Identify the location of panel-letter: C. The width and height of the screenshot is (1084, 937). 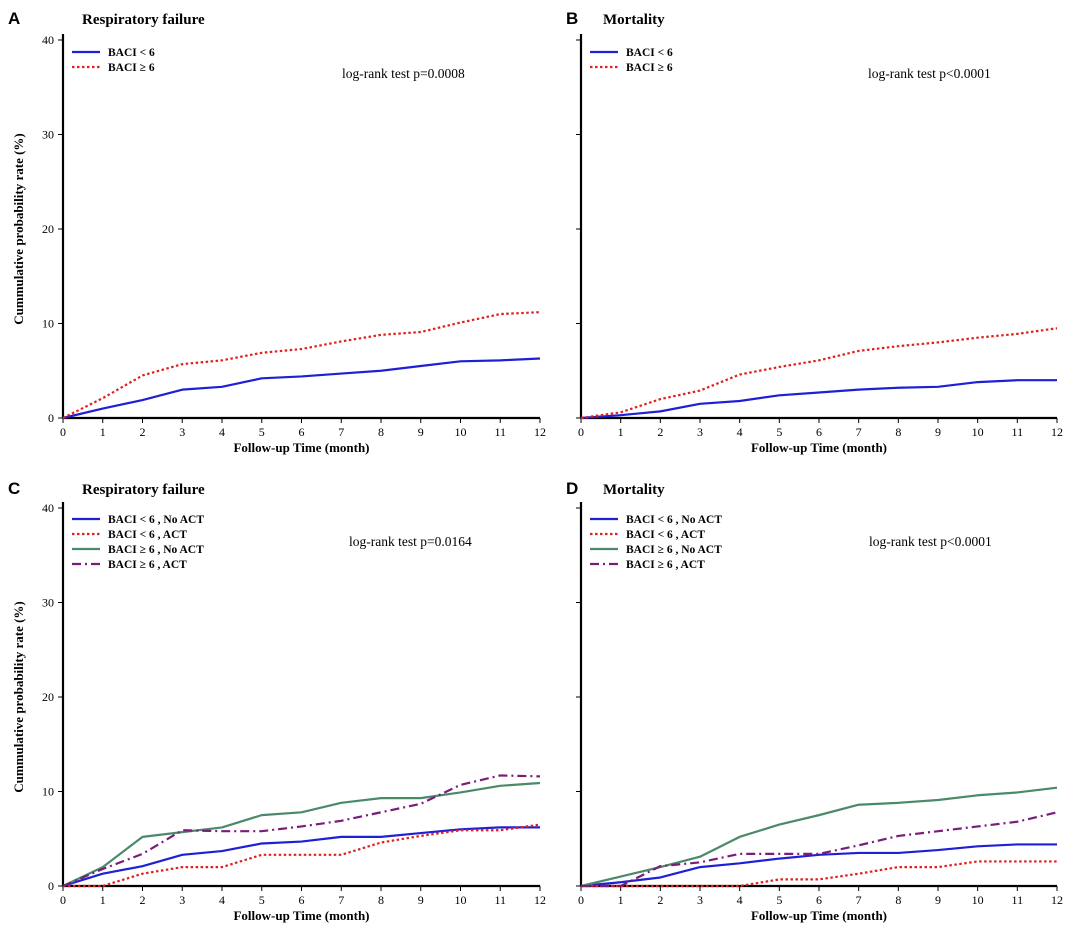
(14, 488).